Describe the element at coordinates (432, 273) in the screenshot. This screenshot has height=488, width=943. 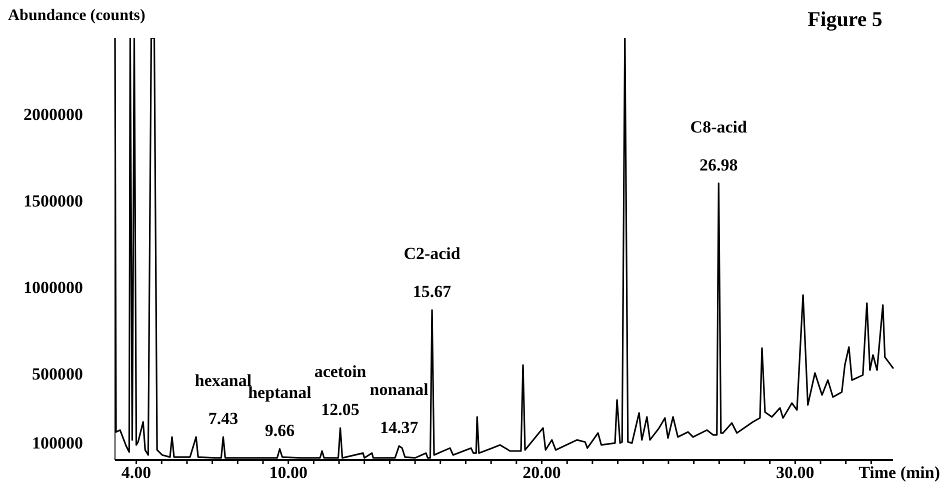
I see `annotation: C2-acid 15.67` at that location.